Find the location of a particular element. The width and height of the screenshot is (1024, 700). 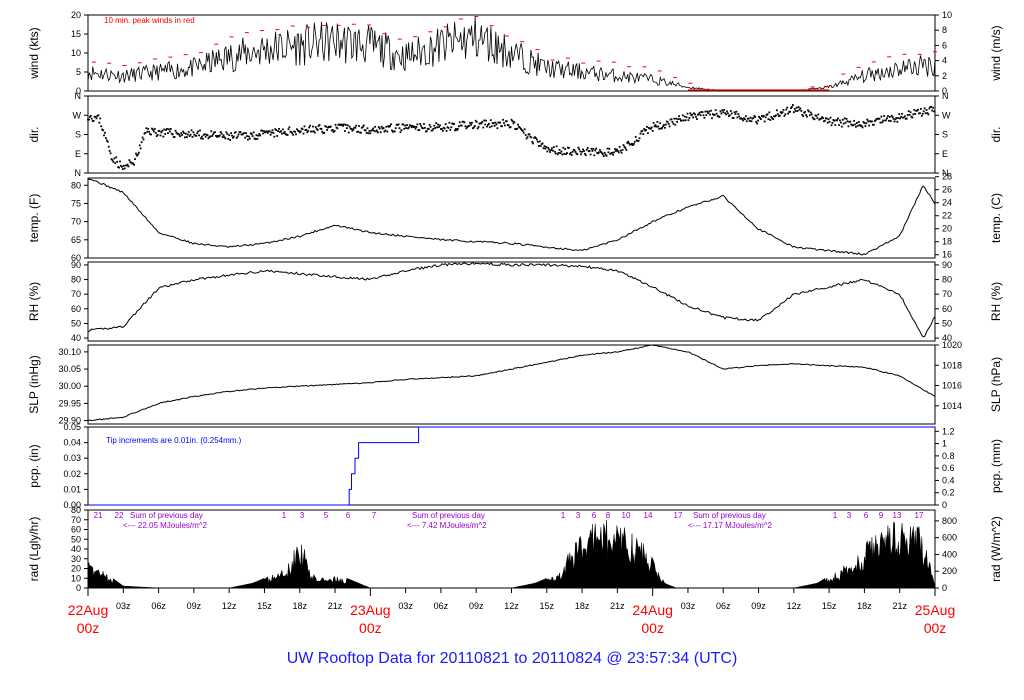

rad-left-axis-label: rad (Lgly/hr) is located at coordinates (34, 549).